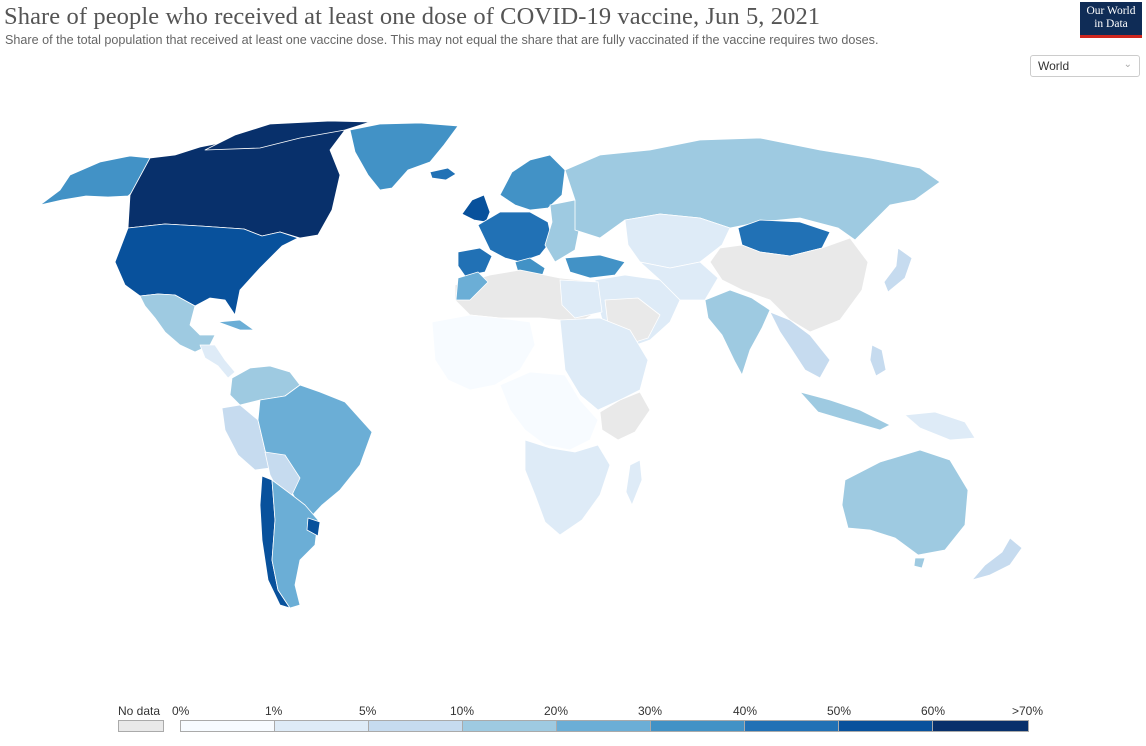  Describe the element at coordinates (515, 237) in the screenshot. I see `region-western-europe` at that location.